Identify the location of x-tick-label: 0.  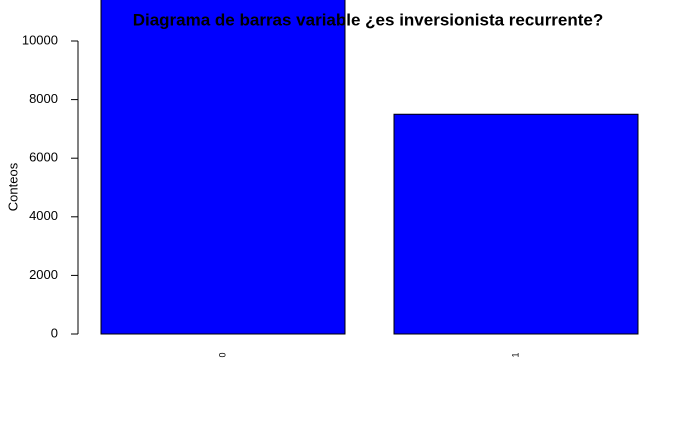
(222, 354).